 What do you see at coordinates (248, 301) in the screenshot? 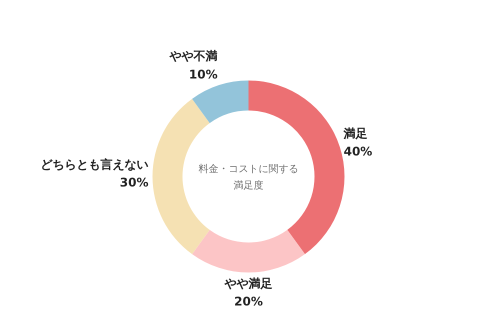
I see `data-label: 20%` at bounding box center [248, 301].